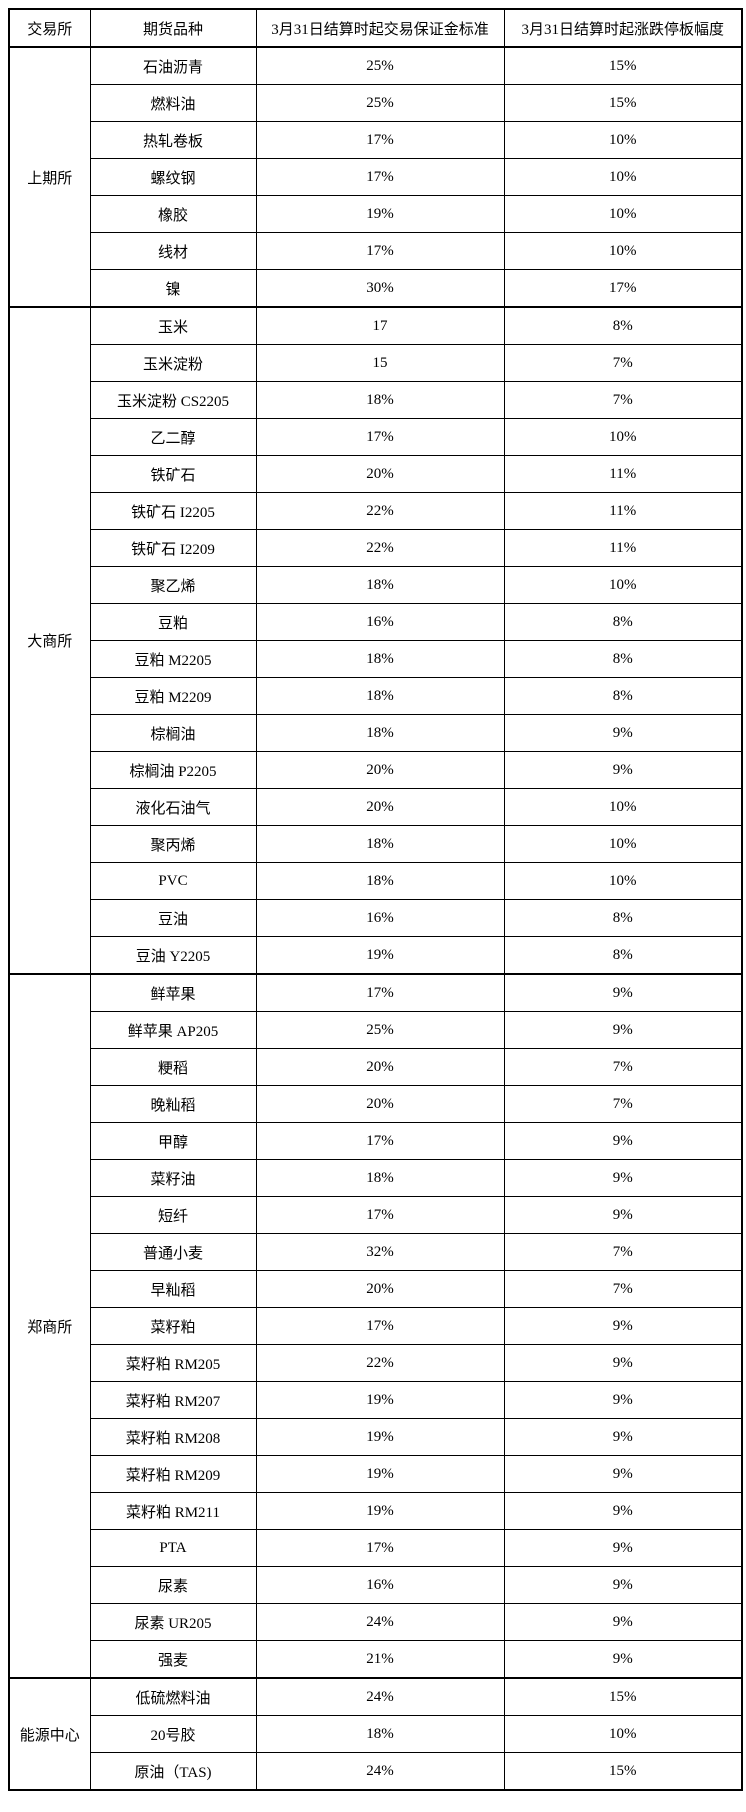 This screenshot has width=746, height=1812. I want to click on variety-cell: 棕榈油 P2205, so click(173, 770).